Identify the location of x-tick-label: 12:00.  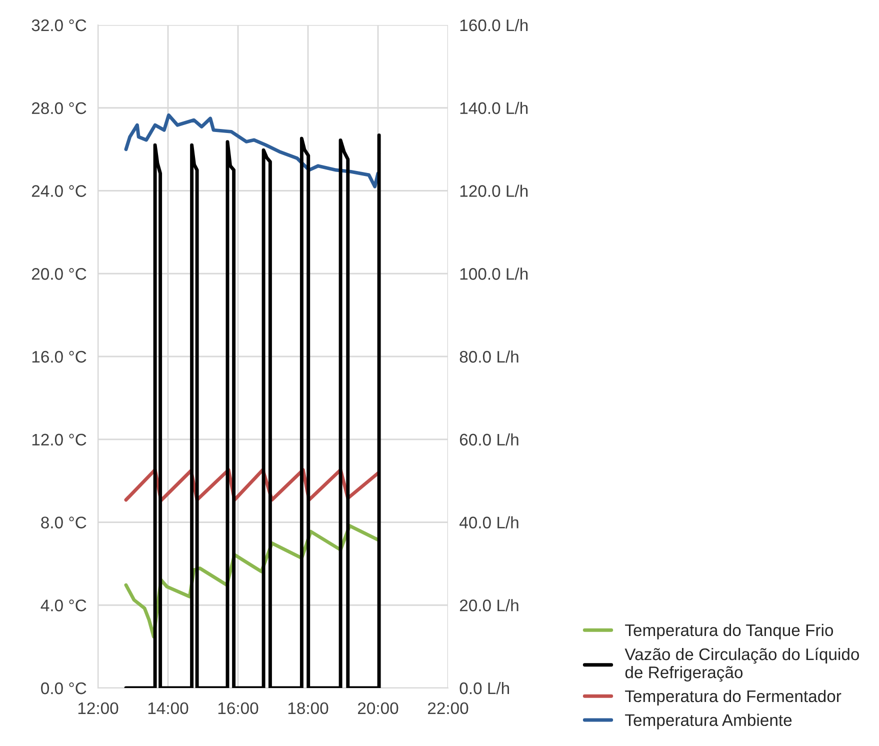
(98, 708).